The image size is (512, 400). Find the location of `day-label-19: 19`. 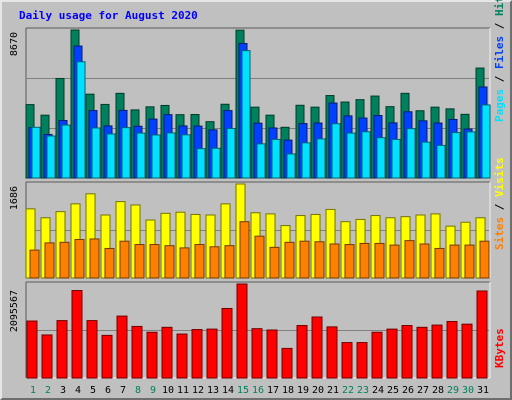

day-label-19: 19 is located at coordinates (303, 390).